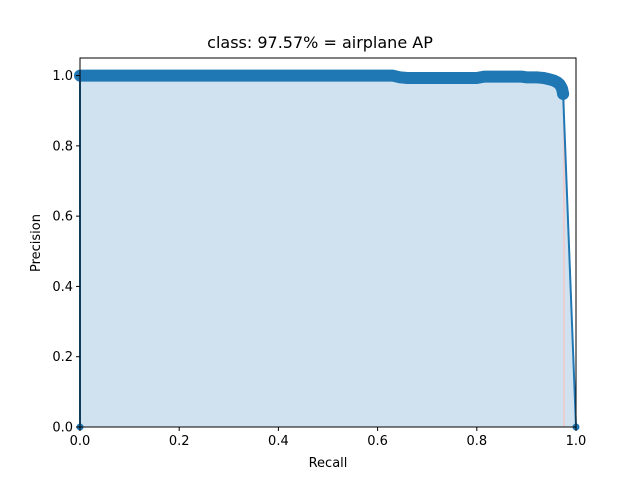 This screenshot has height=480, width=640. Describe the element at coordinates (62, 76) in the screenshot. I see `y-tick-label: 1.0` at that location.